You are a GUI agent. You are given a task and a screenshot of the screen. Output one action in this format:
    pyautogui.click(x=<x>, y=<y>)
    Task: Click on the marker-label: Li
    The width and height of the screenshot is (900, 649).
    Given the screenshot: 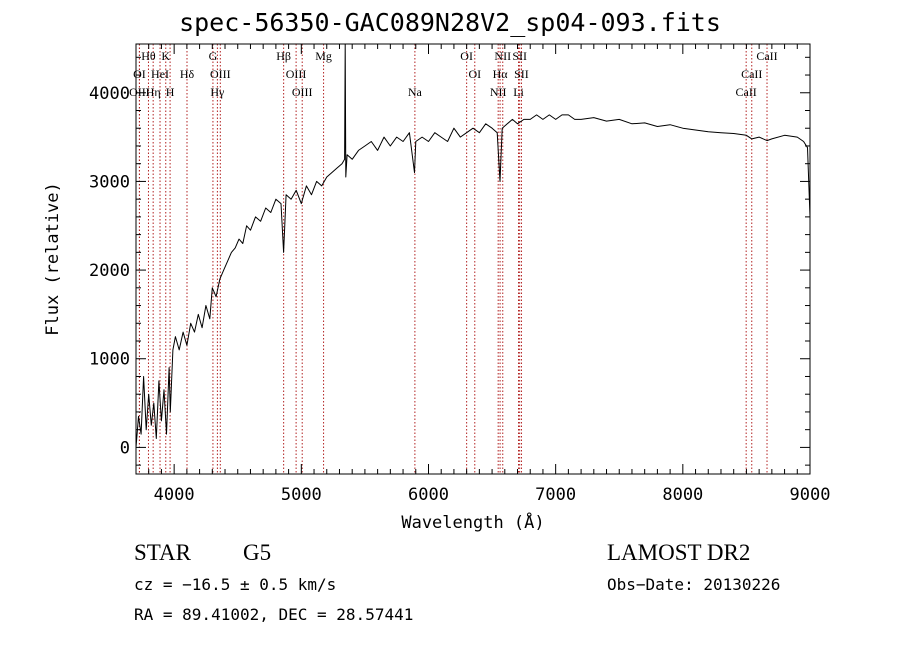 What is the action you would take?
    pyautogui.click(x=518, y=92)
    